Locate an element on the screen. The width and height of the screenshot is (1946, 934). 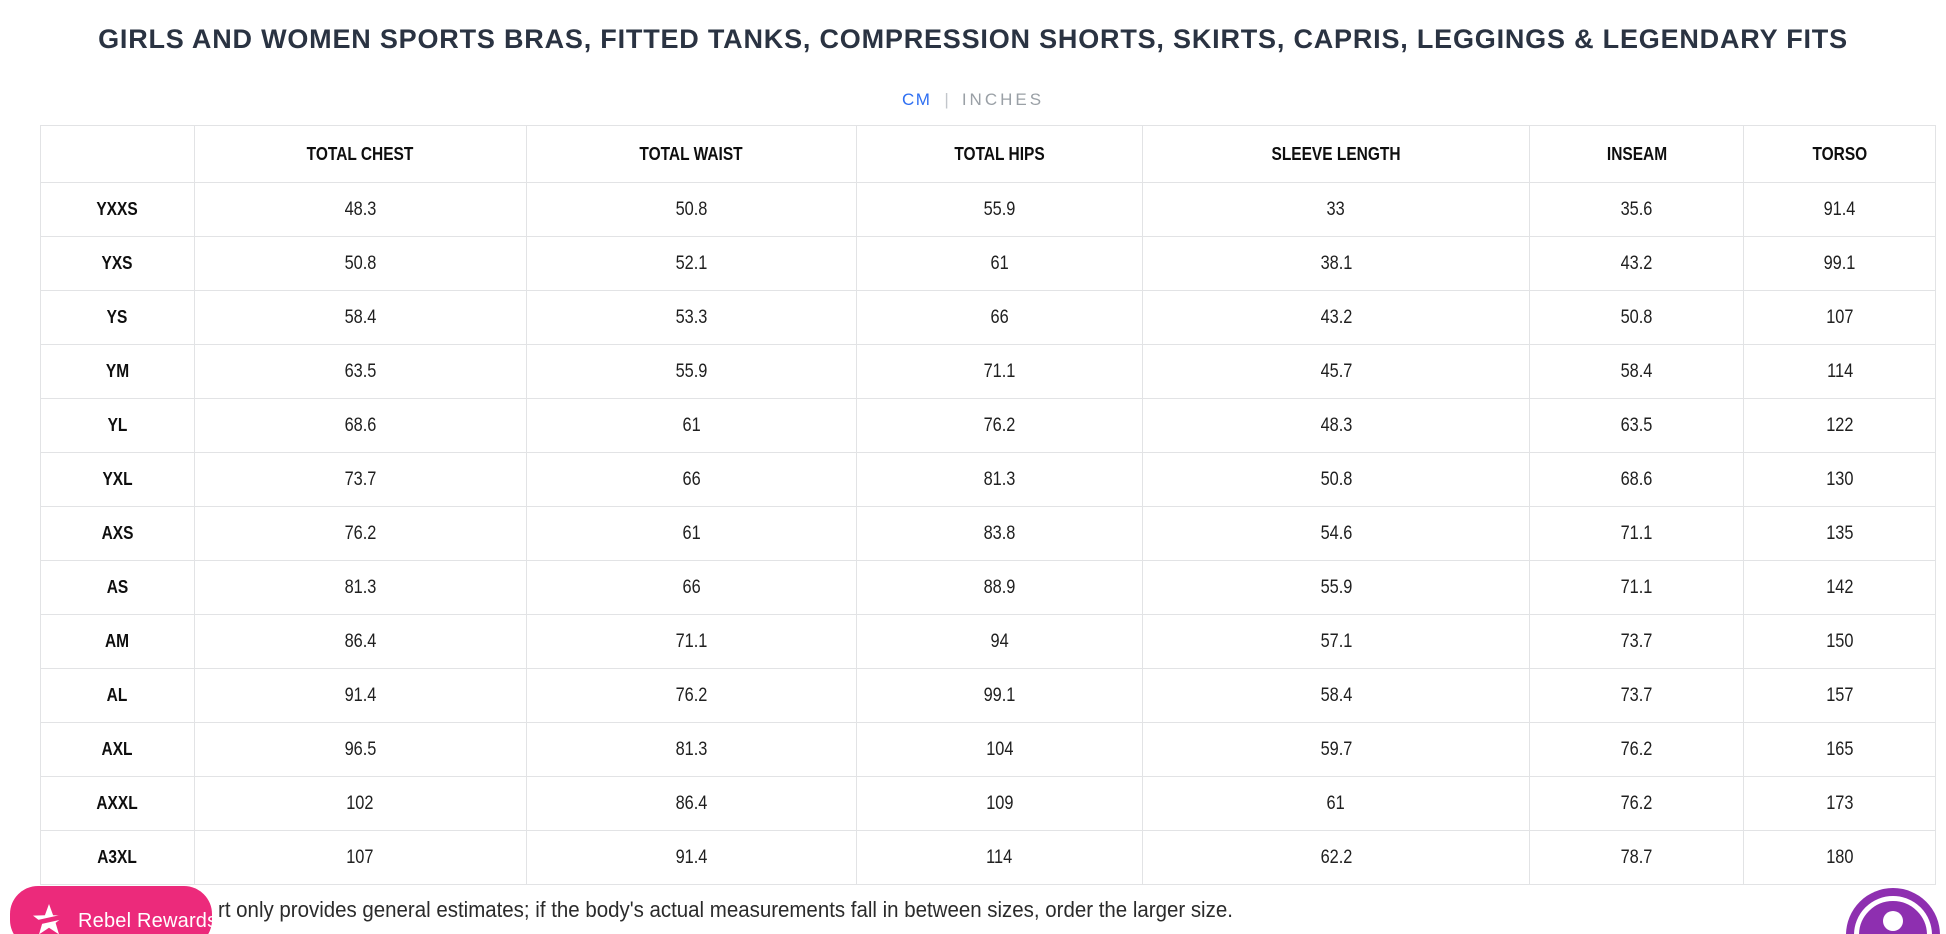
measurement-cell: 52.1 is located at coordinates (691, 263).